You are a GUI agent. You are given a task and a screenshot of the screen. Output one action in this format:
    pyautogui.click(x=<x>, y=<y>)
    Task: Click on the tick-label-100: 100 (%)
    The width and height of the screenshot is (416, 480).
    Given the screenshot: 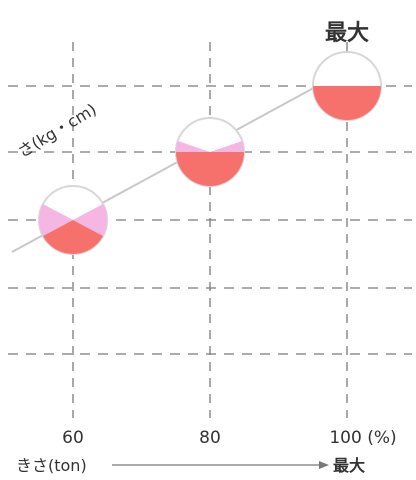 What is the action you would take?
    pyautogui.click(x=362, y=438)
    